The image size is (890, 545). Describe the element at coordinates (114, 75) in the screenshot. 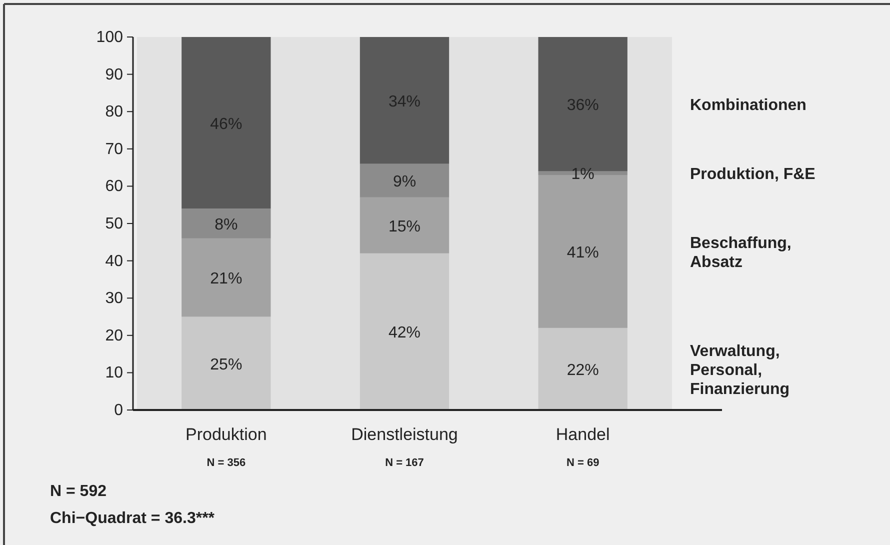

I see `y-tick-label: 90` at that location.